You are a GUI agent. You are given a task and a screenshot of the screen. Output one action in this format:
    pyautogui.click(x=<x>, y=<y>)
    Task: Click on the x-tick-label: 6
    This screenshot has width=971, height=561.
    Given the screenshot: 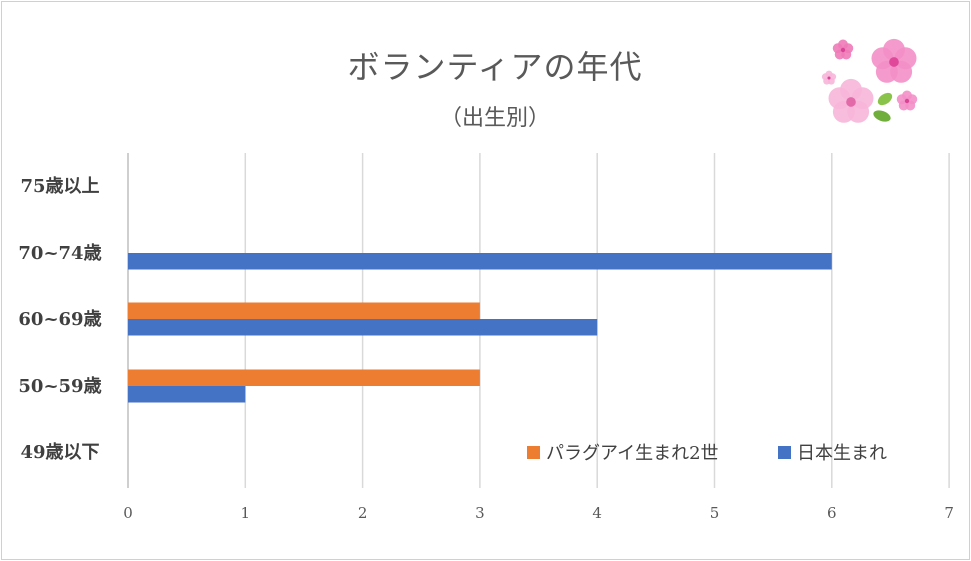 What is the action you would take?
    pyautogui.click(x=832, y=513)
    